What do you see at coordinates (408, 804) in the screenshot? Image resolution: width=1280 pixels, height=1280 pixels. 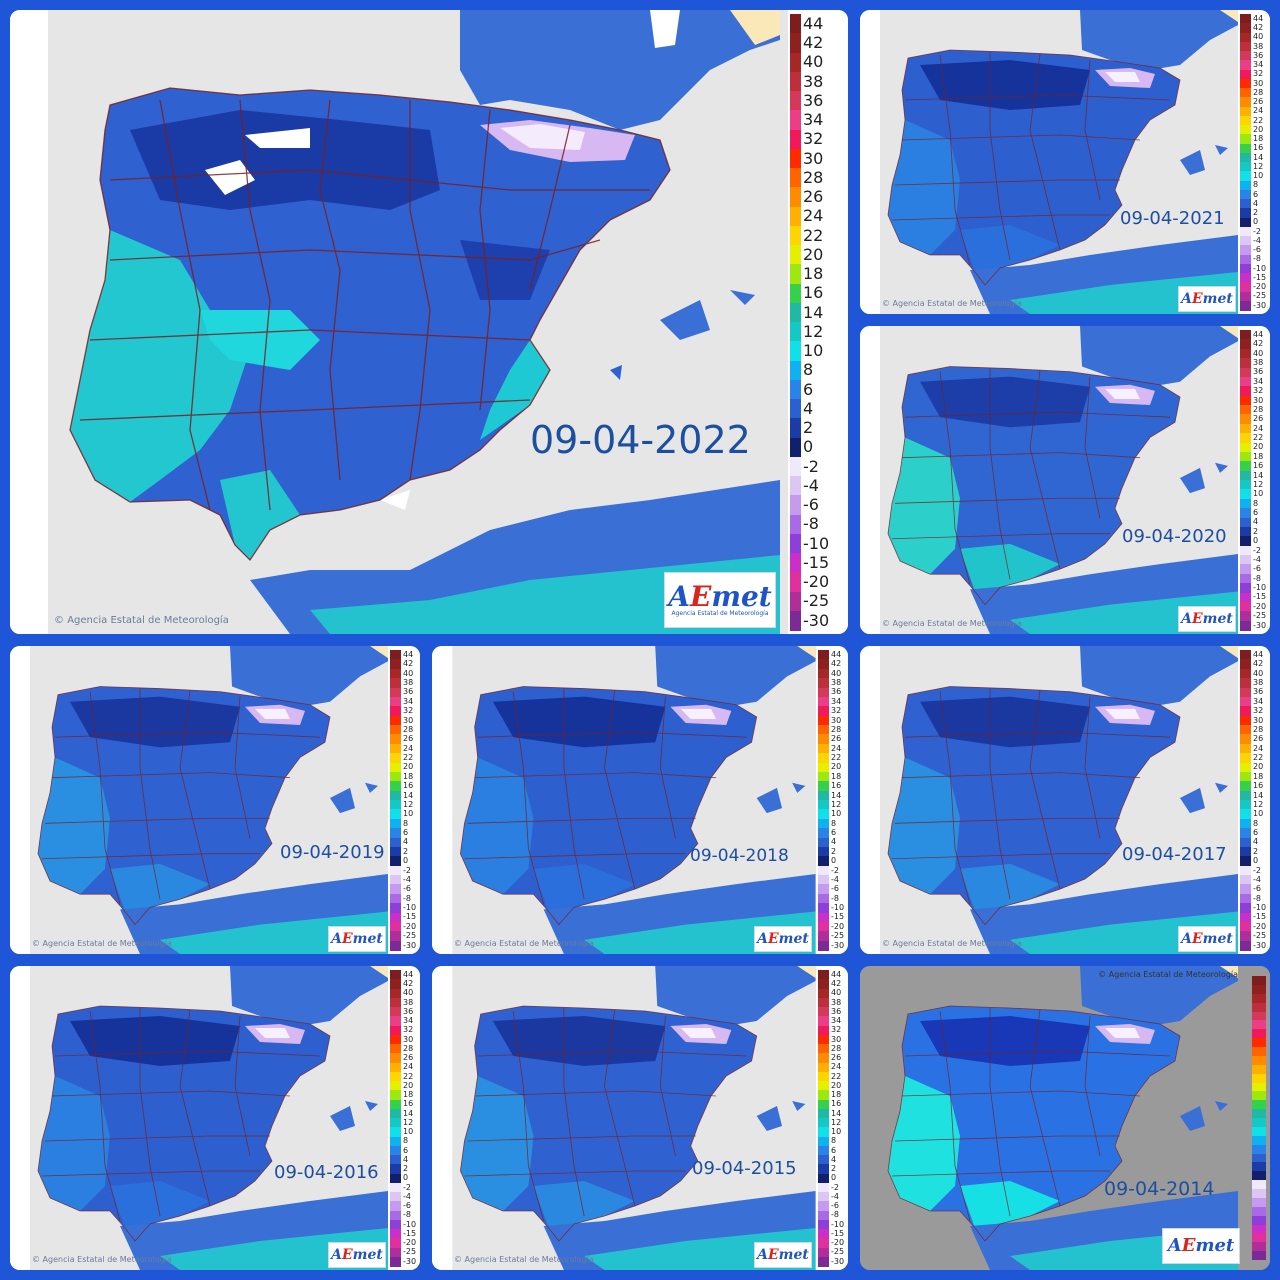 I see `scale-label: 12` at bounding box center [408, 804].